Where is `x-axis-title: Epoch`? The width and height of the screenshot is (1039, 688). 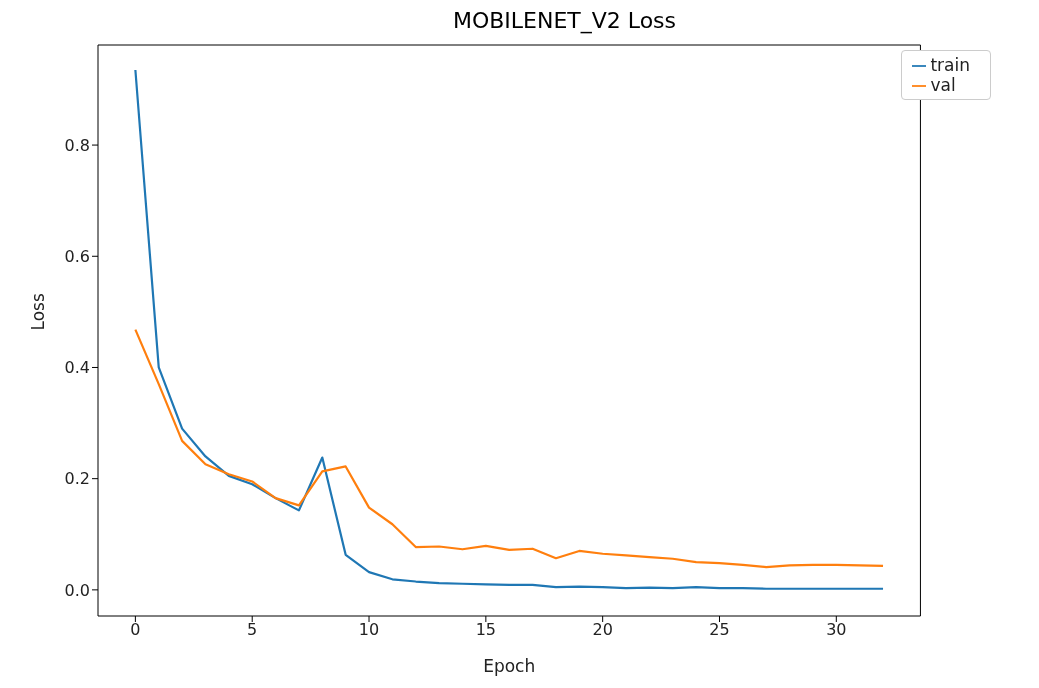
x-axis-title: Epoch is located at coordinates (509, 666).